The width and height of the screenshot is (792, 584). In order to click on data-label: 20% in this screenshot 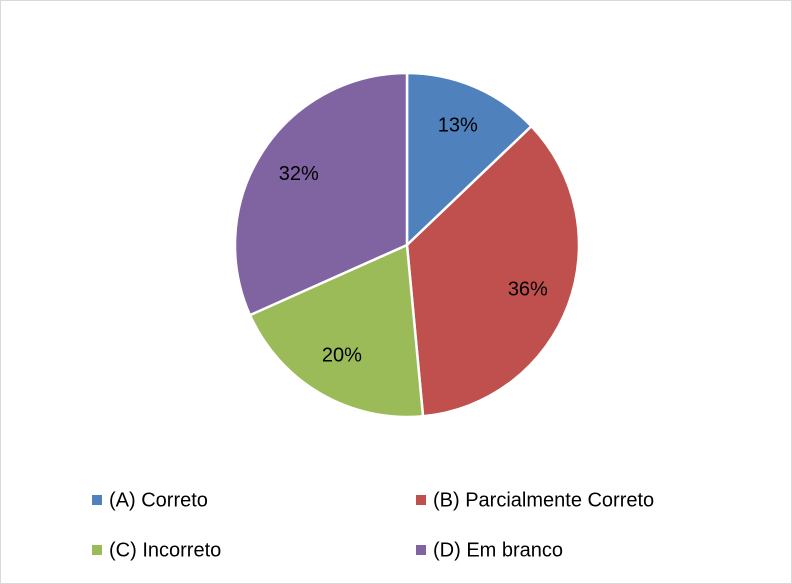, I will do `click(342, 356)`.